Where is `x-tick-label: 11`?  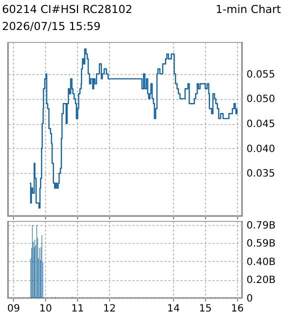
x-tick-label: 11 is located at coordinates (77, 309).